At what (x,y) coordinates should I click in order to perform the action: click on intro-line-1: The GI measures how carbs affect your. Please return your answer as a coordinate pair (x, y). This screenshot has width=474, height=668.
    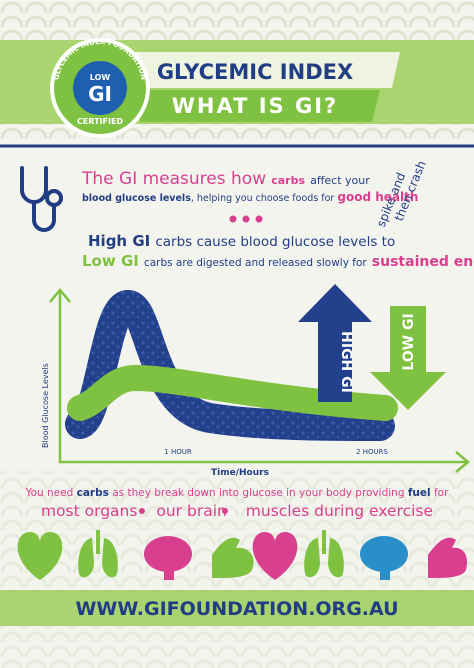
    Looking at the image, I should click on (225, 179).